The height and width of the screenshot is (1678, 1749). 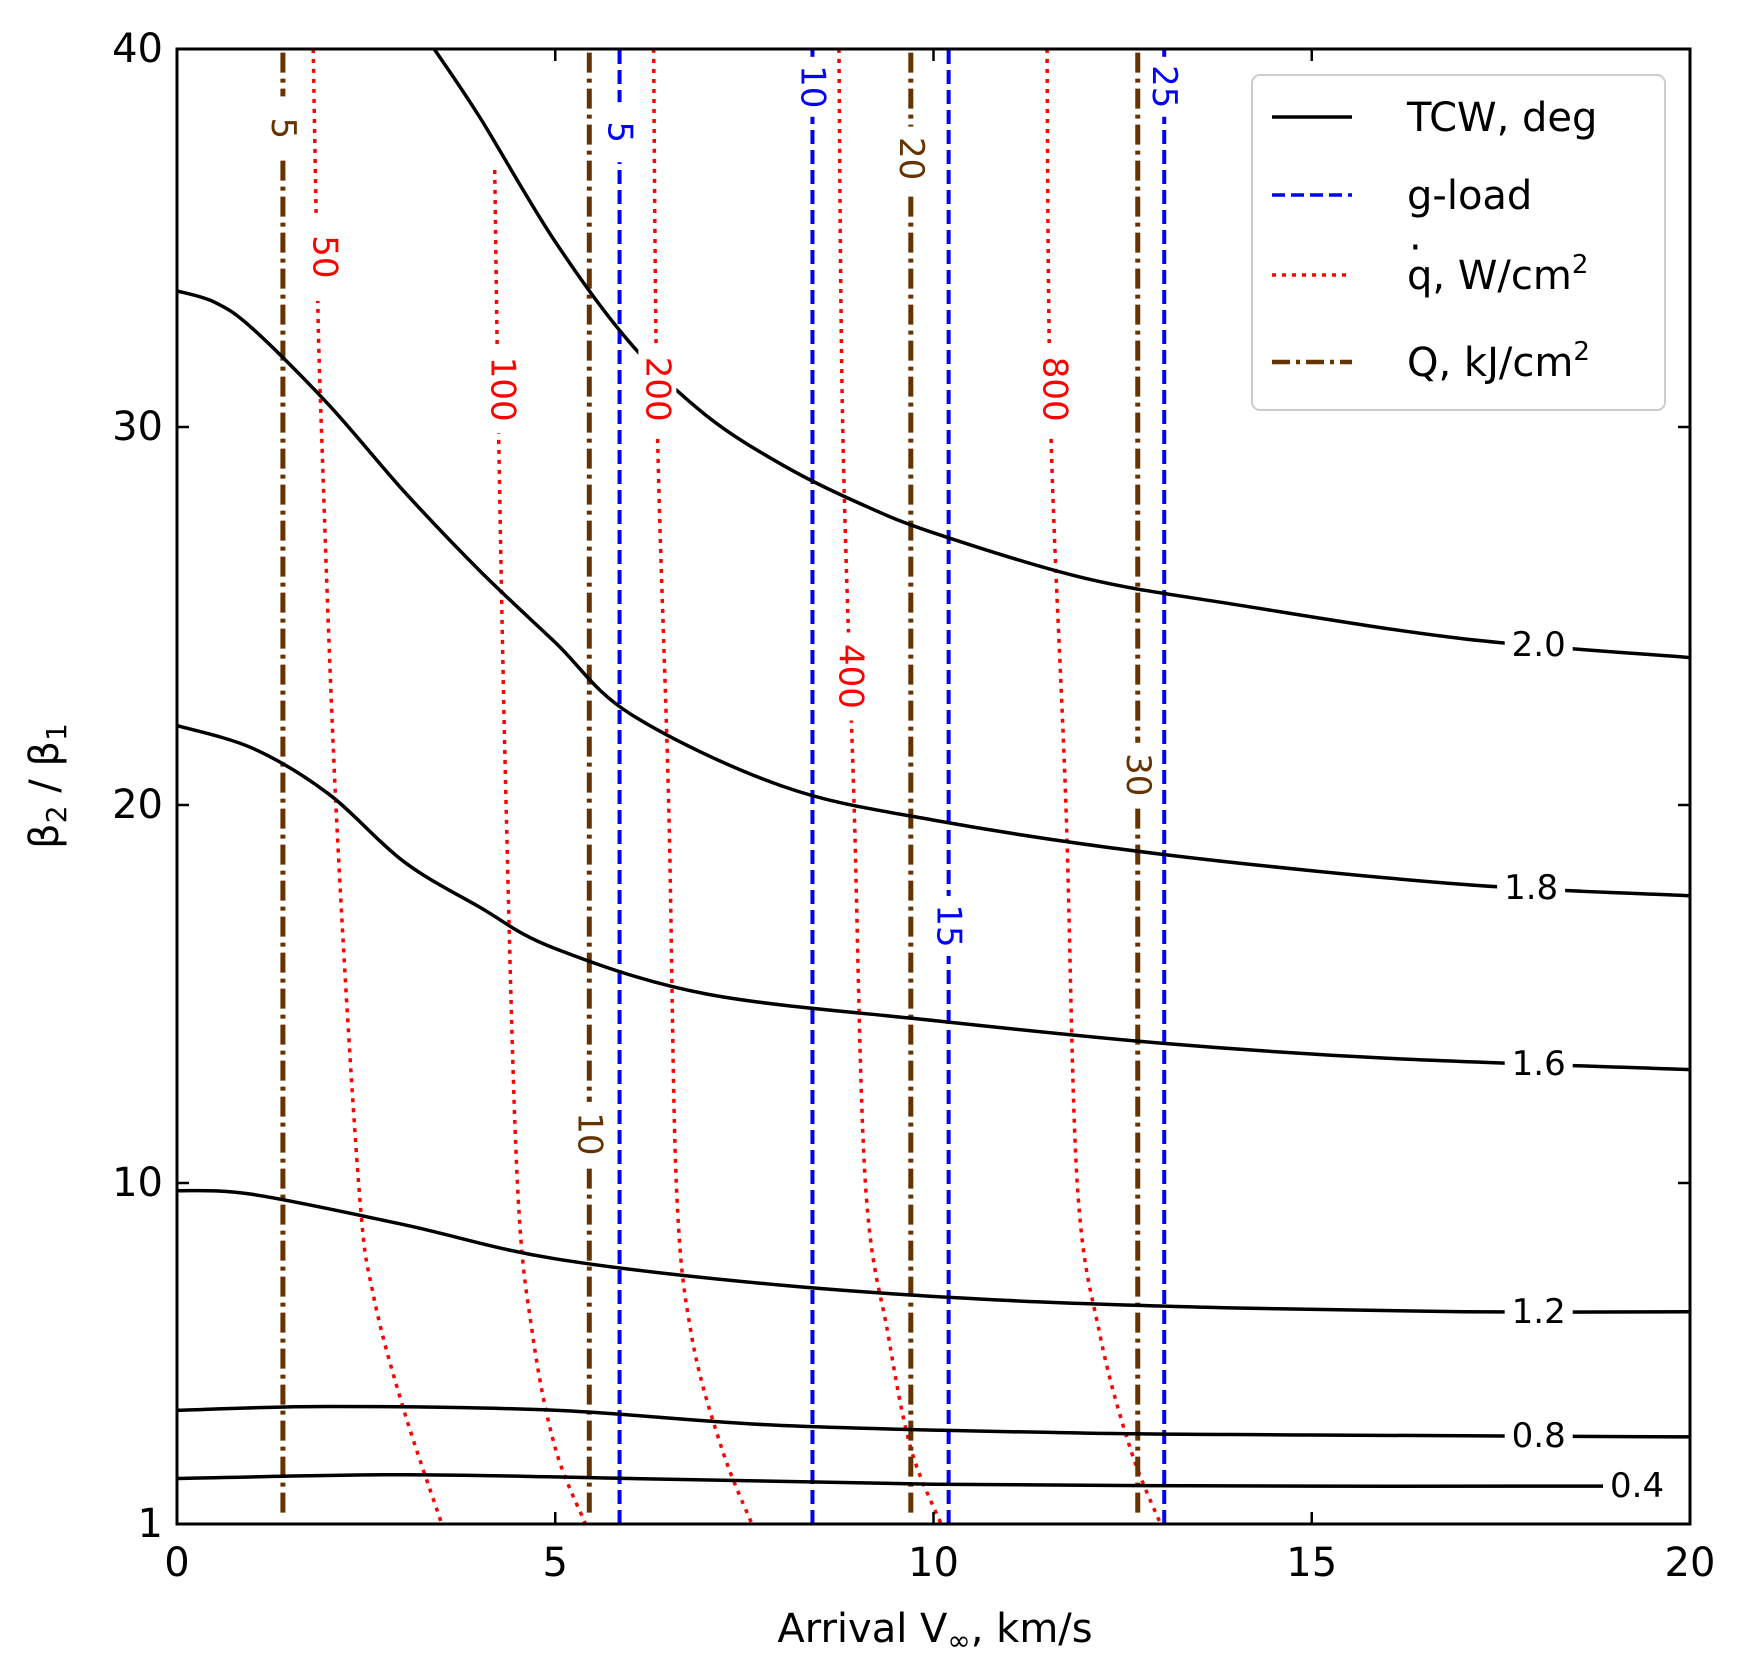 I want to click on heat-load-label-20: 20, so click(x=911, y=158).